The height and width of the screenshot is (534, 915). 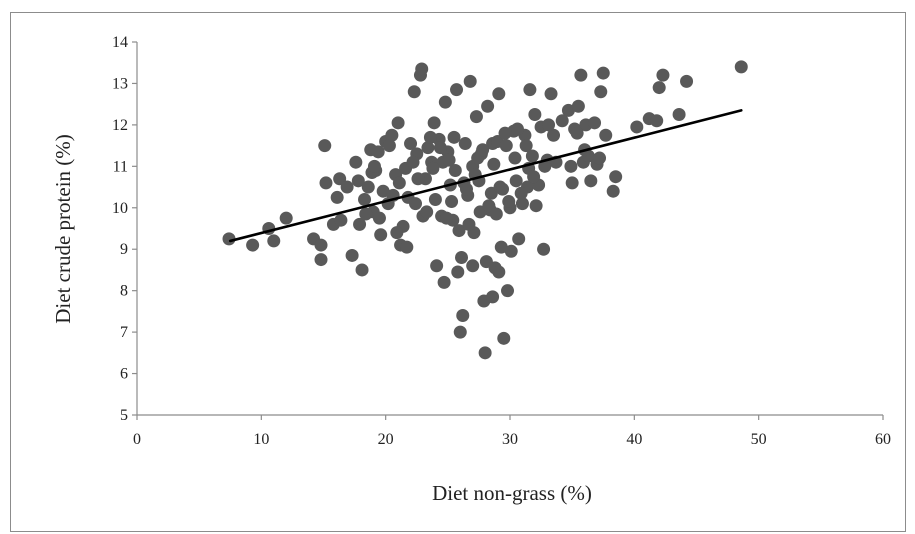 I want to click on x-tick-label: 20, so click(x=386, y=439).